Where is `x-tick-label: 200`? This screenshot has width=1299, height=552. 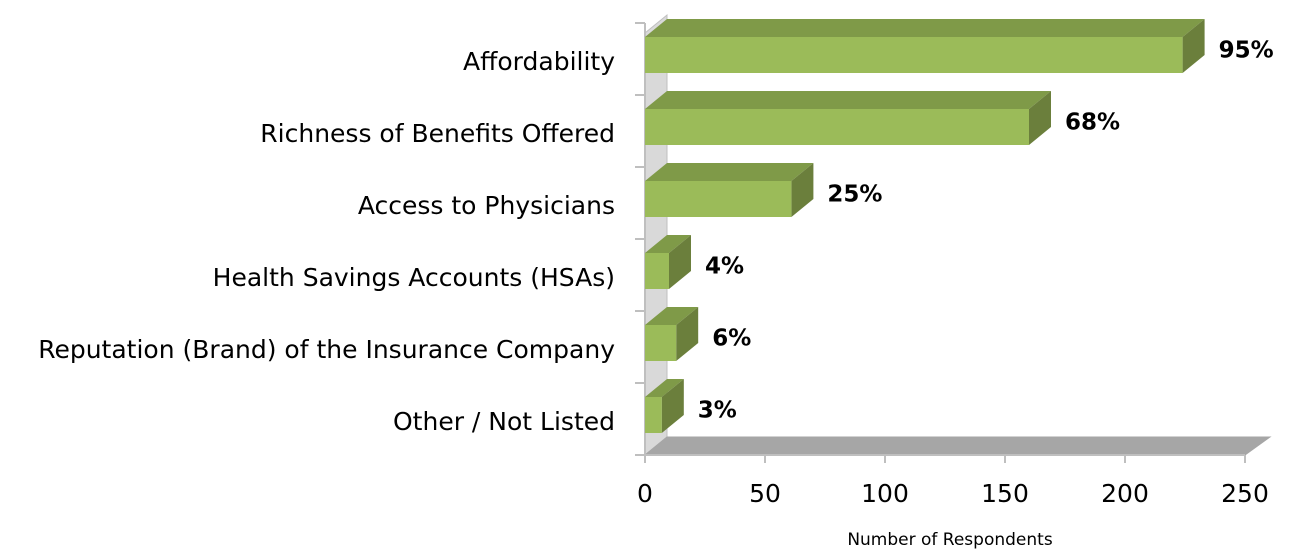 x-tick-label: 200 is located at coordinates (1125, 493).